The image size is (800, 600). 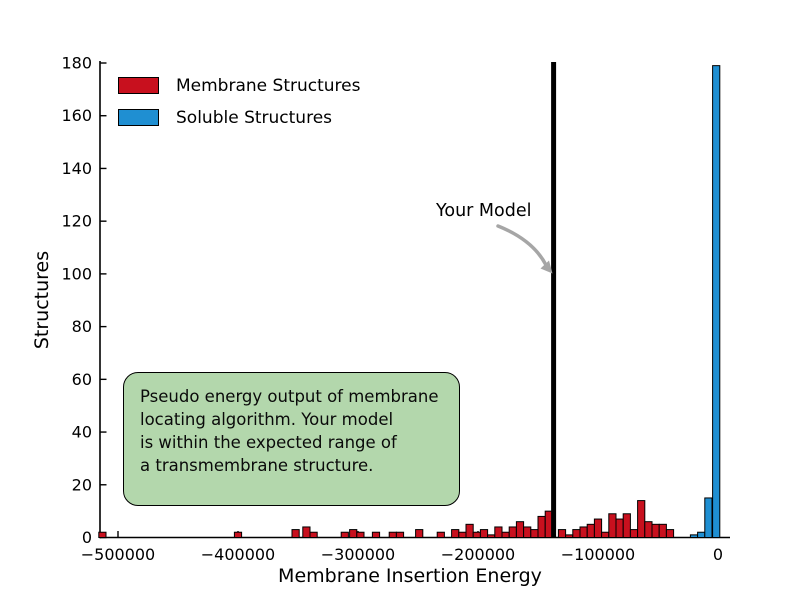 What do you see at coordinates (478, 554) in the screenshot?
I see `x-tick-label: −200000` at bounding box center [478, 554].